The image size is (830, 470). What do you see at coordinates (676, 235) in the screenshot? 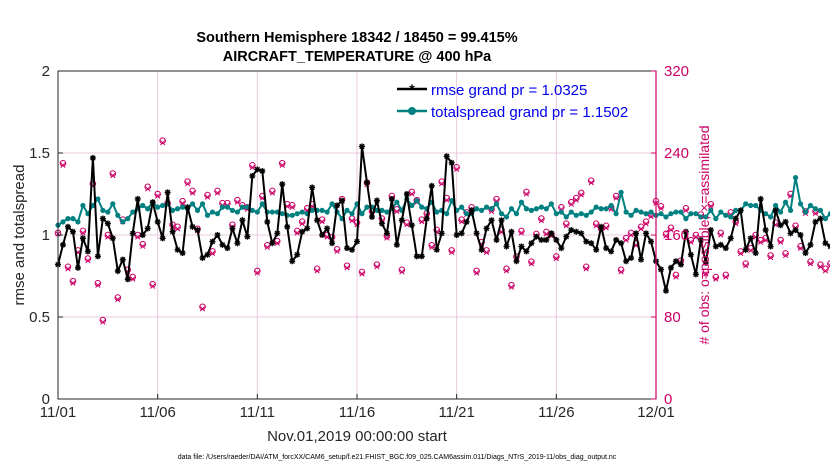
I see `y-tick-label-right: 160` at bounding box center [676, 235].